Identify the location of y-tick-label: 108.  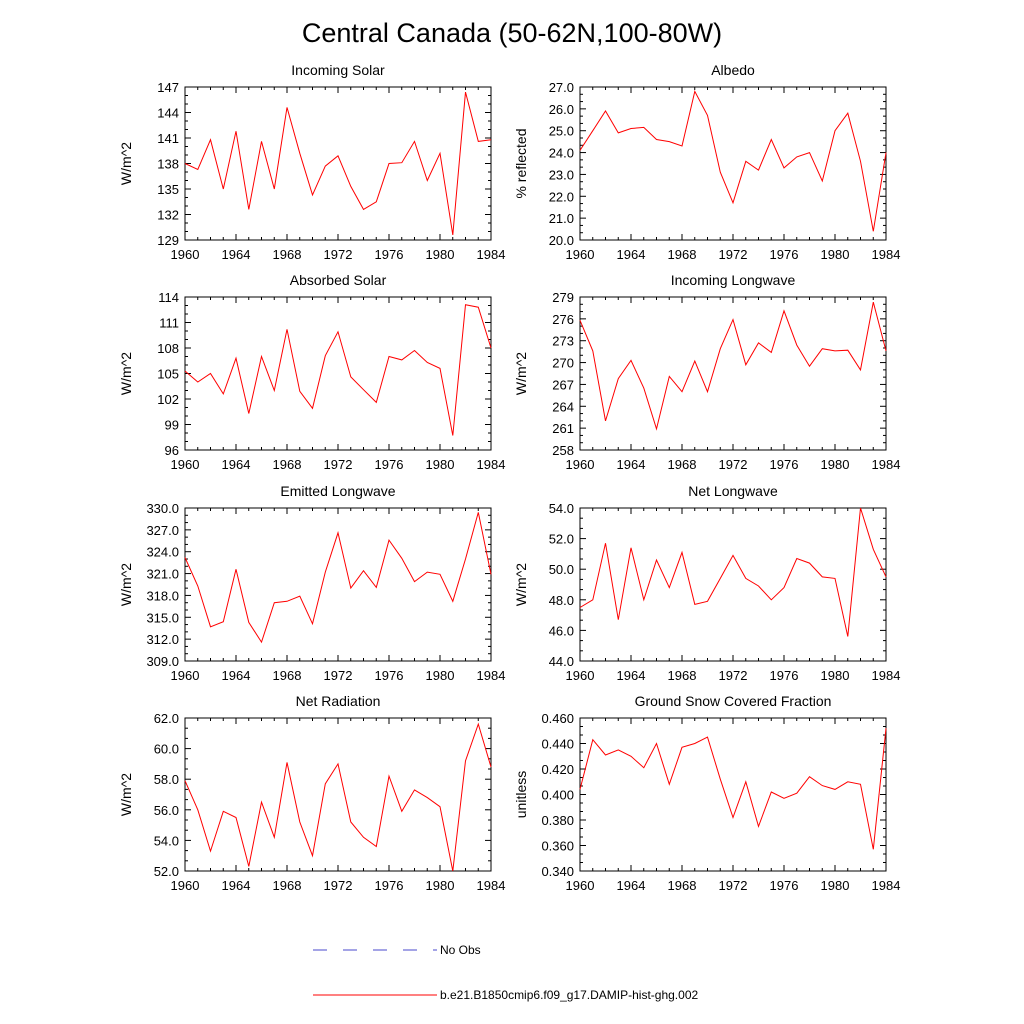
(168, 348).